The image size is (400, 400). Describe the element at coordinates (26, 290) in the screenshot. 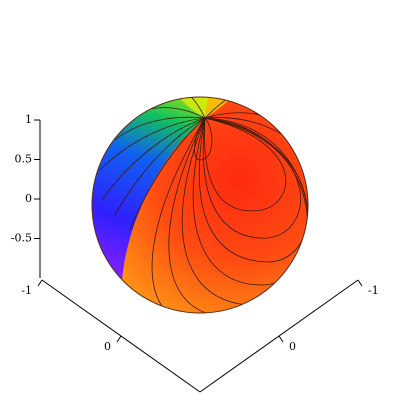

I see `x-tick-label: -1` at that location.